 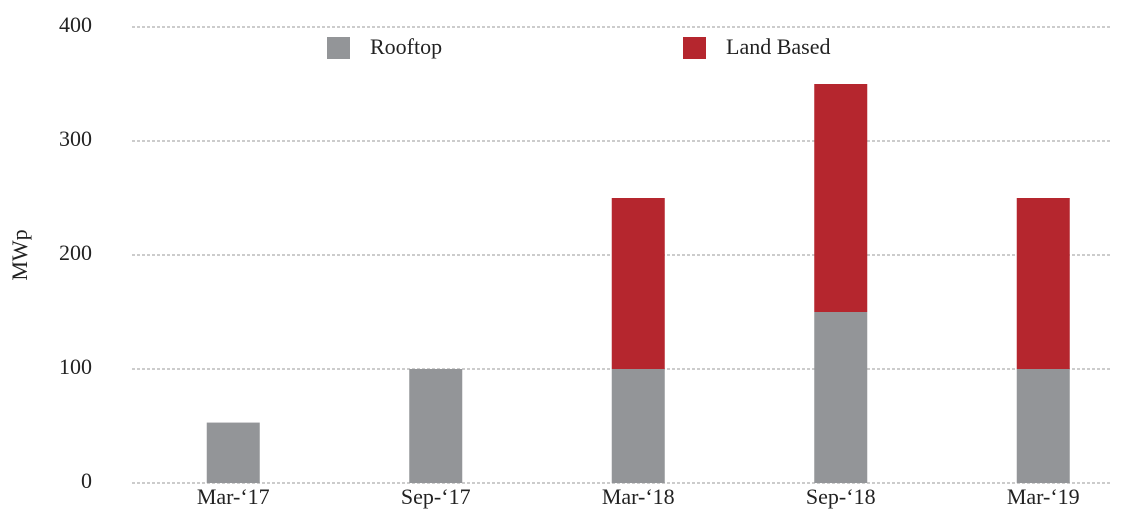 What do you see at coordinates (436, 496) in the screenshot?
I see `x-tick-label: Sep-‘17` at bounding box center [436, 496].